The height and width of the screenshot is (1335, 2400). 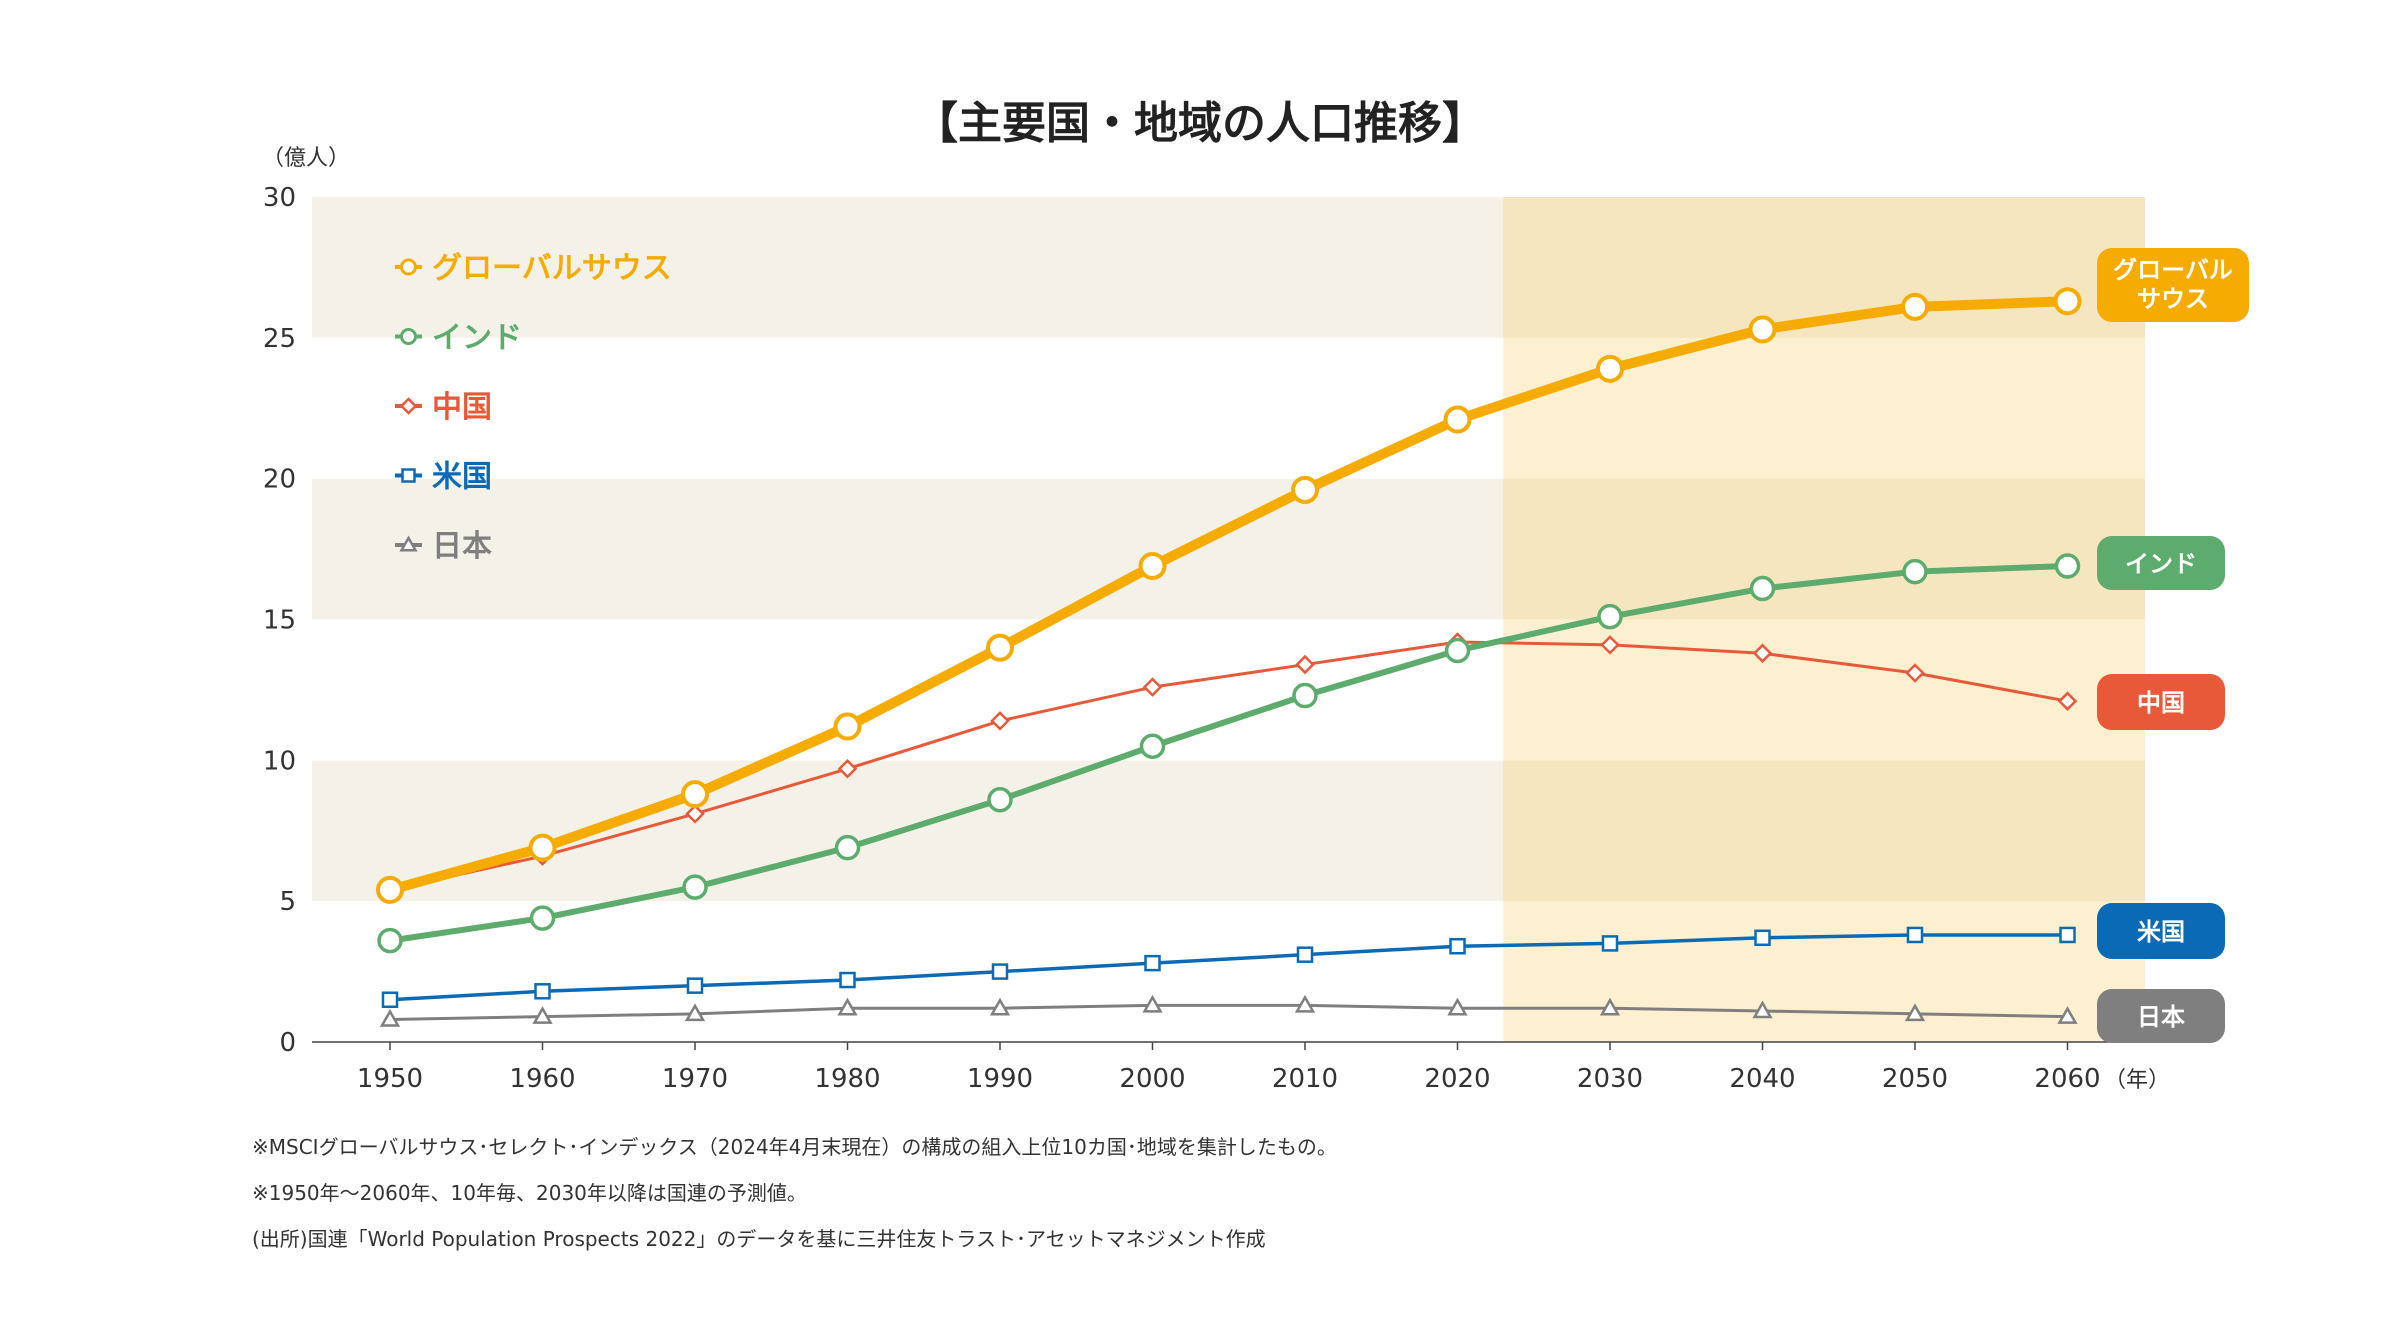 What do you see at coordinates (462, 477) in the screenshot?
I see `legend-label: 米国` at bounding box center [462, 477].